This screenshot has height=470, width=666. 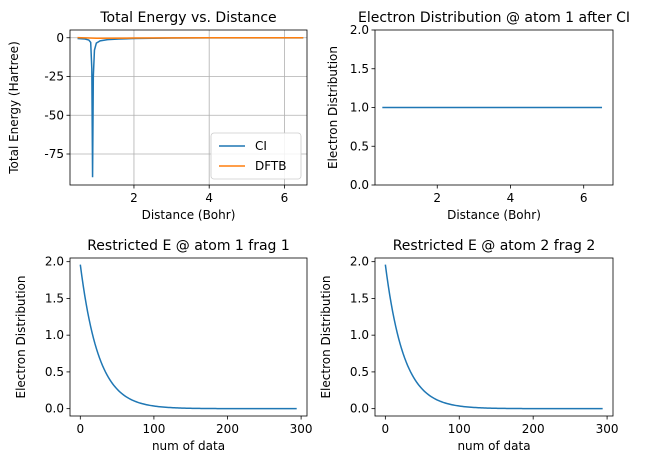 What do you see at coordinates (14, 107) in the screenshot?
I see `y-axis-label: Total Energy (Hartree)` at bounding box center [14, 107].